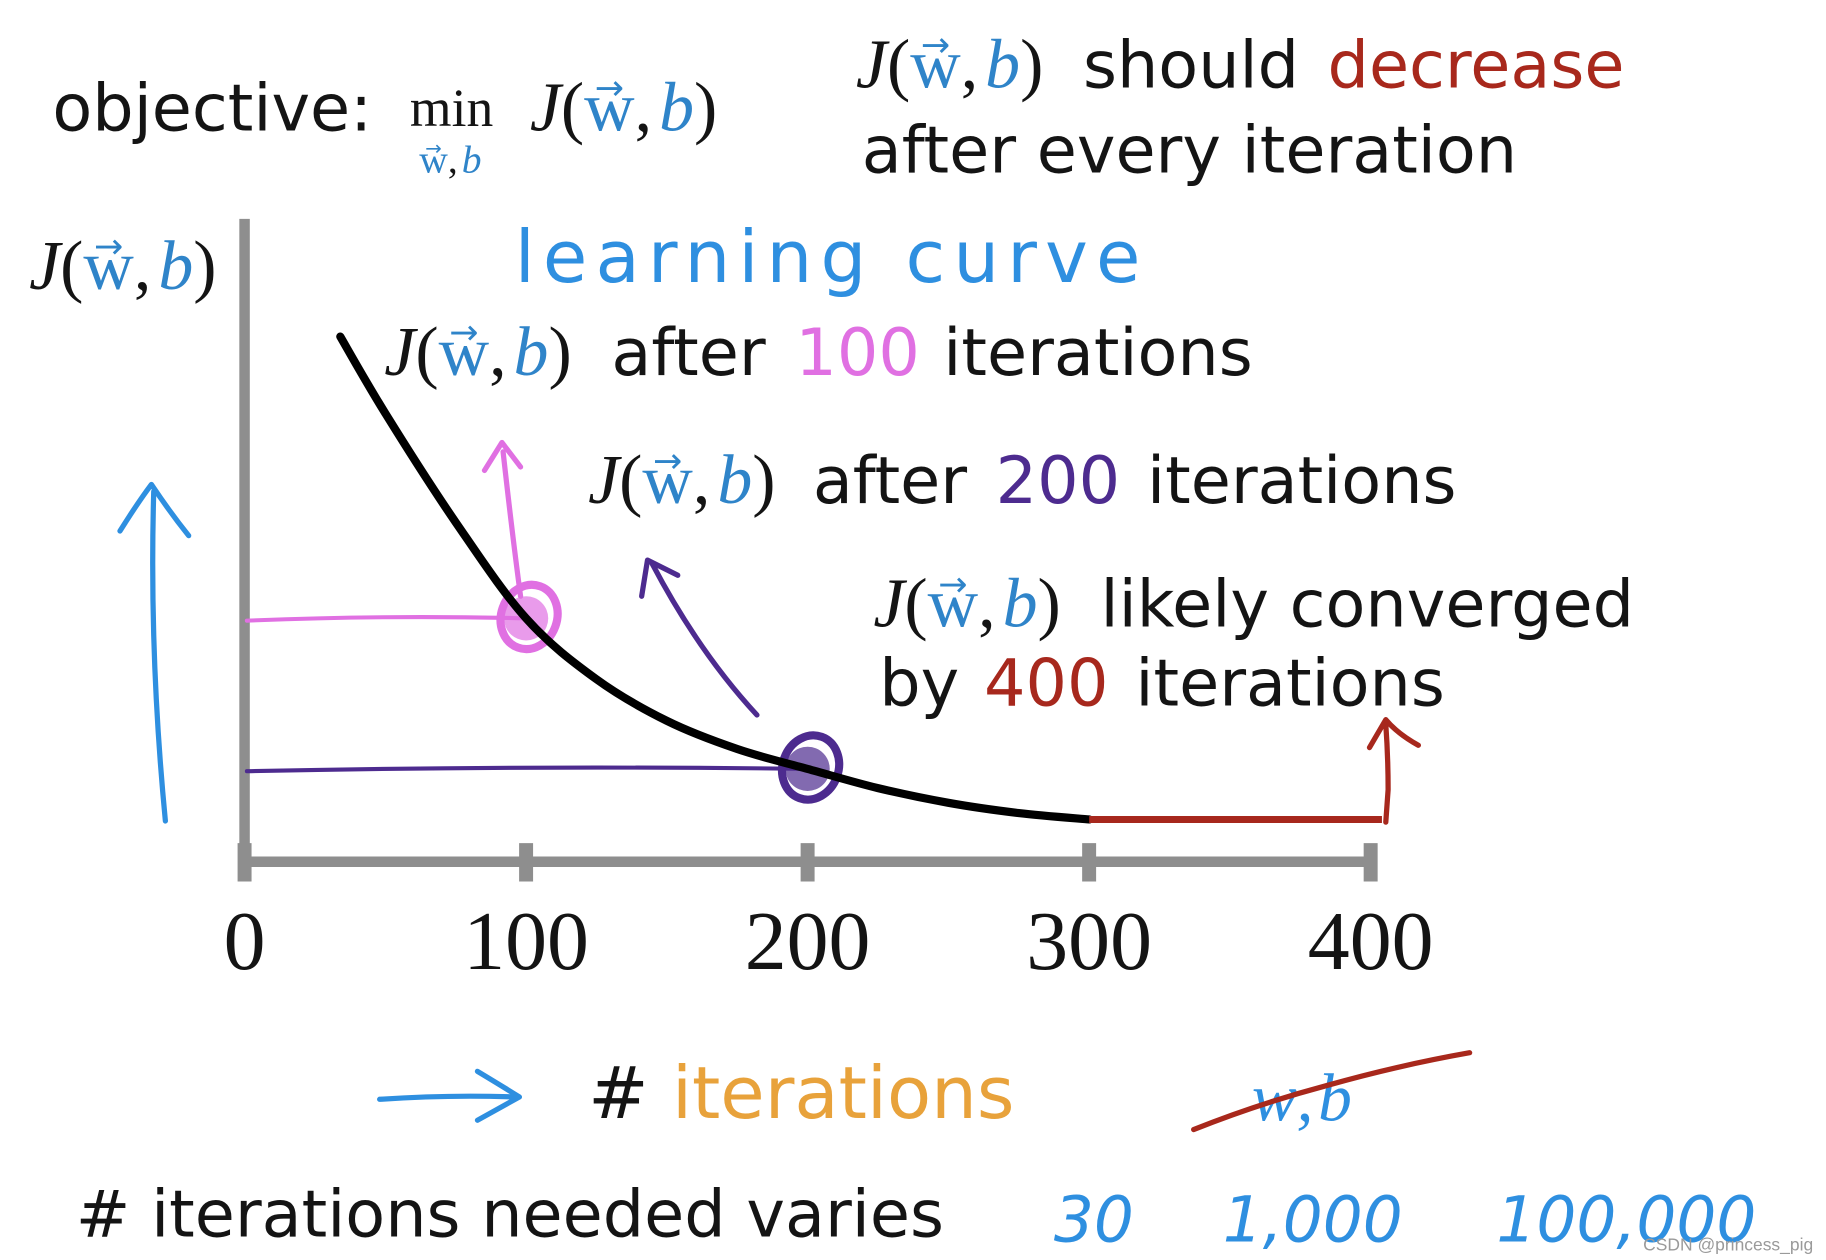 The height and width of the screenshot is (1260, 1826). I want to click on objective-cost-expr: J(w→, b), so click(623, 108).